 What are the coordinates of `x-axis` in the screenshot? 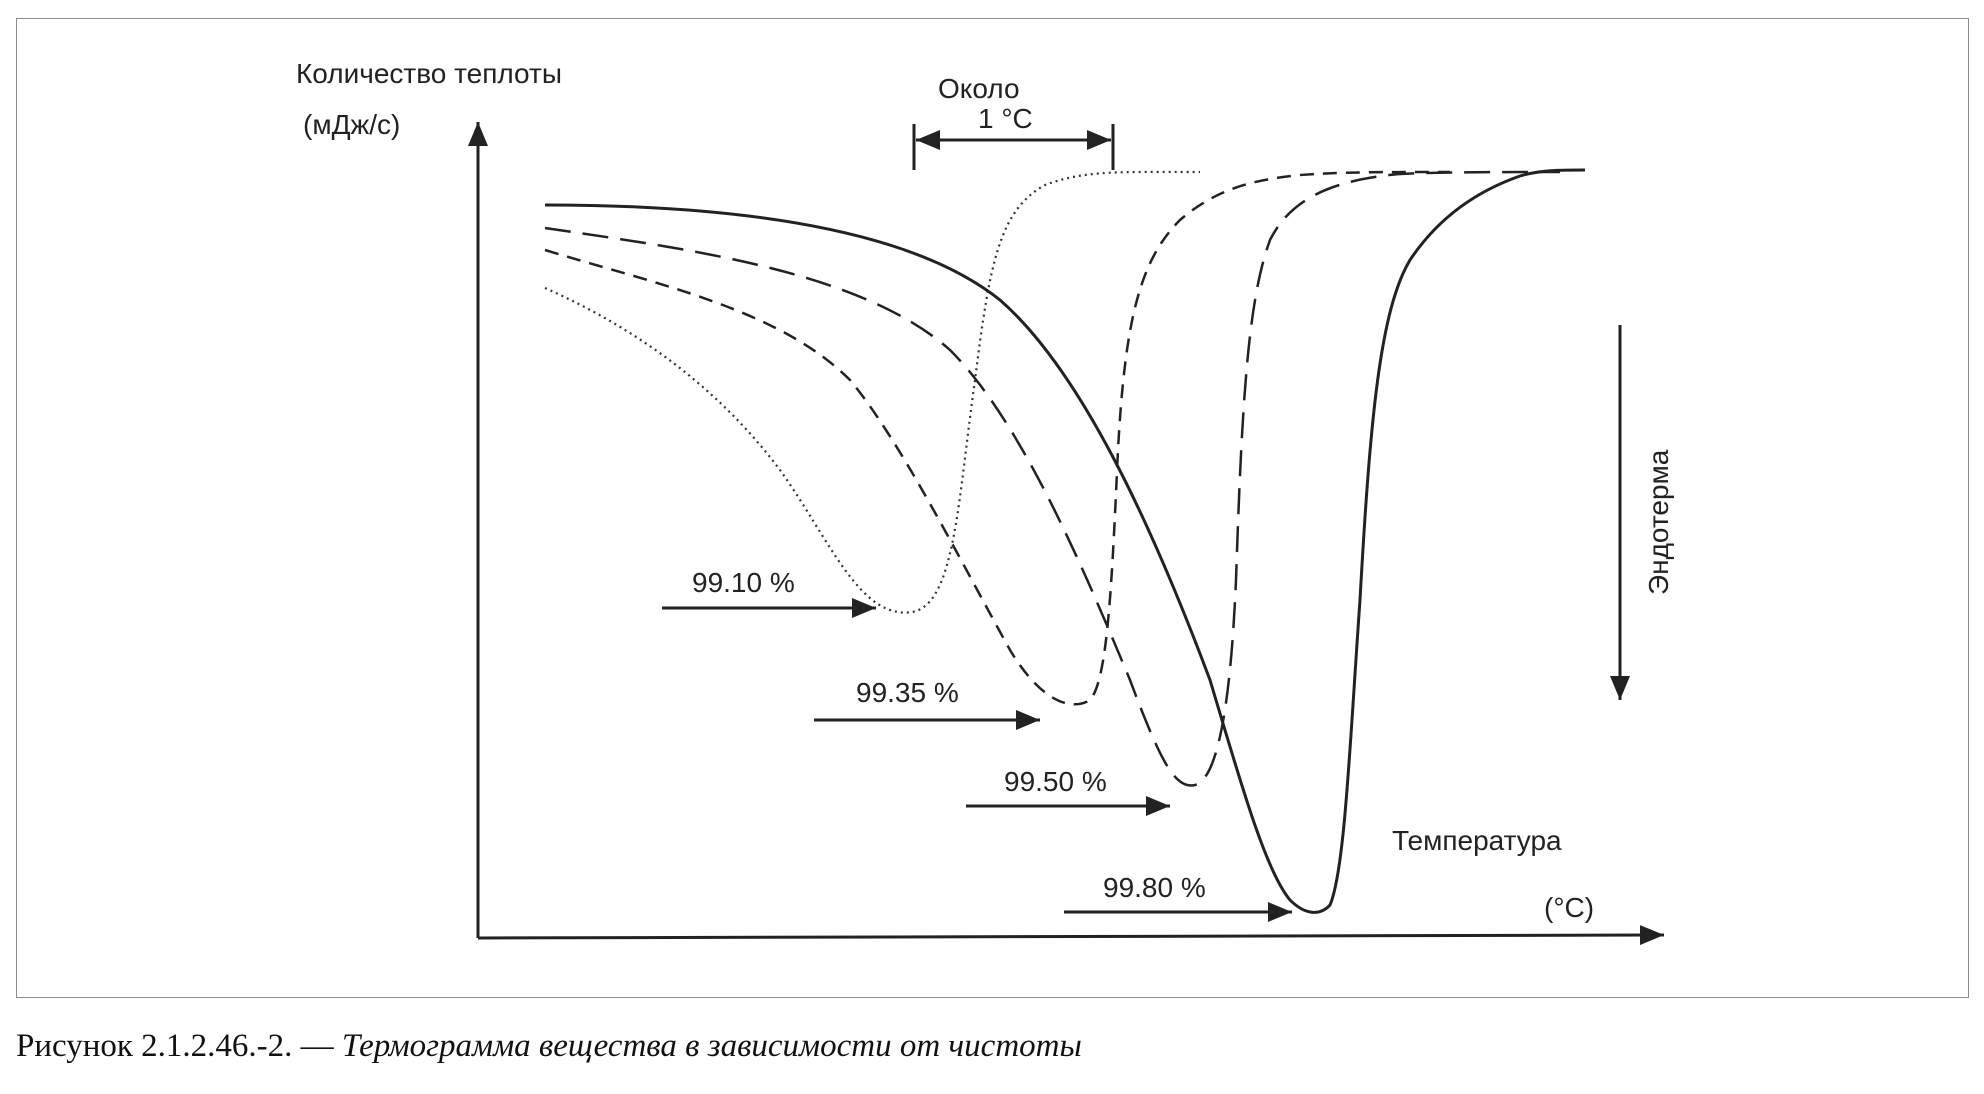 It's located at (1071, 935).